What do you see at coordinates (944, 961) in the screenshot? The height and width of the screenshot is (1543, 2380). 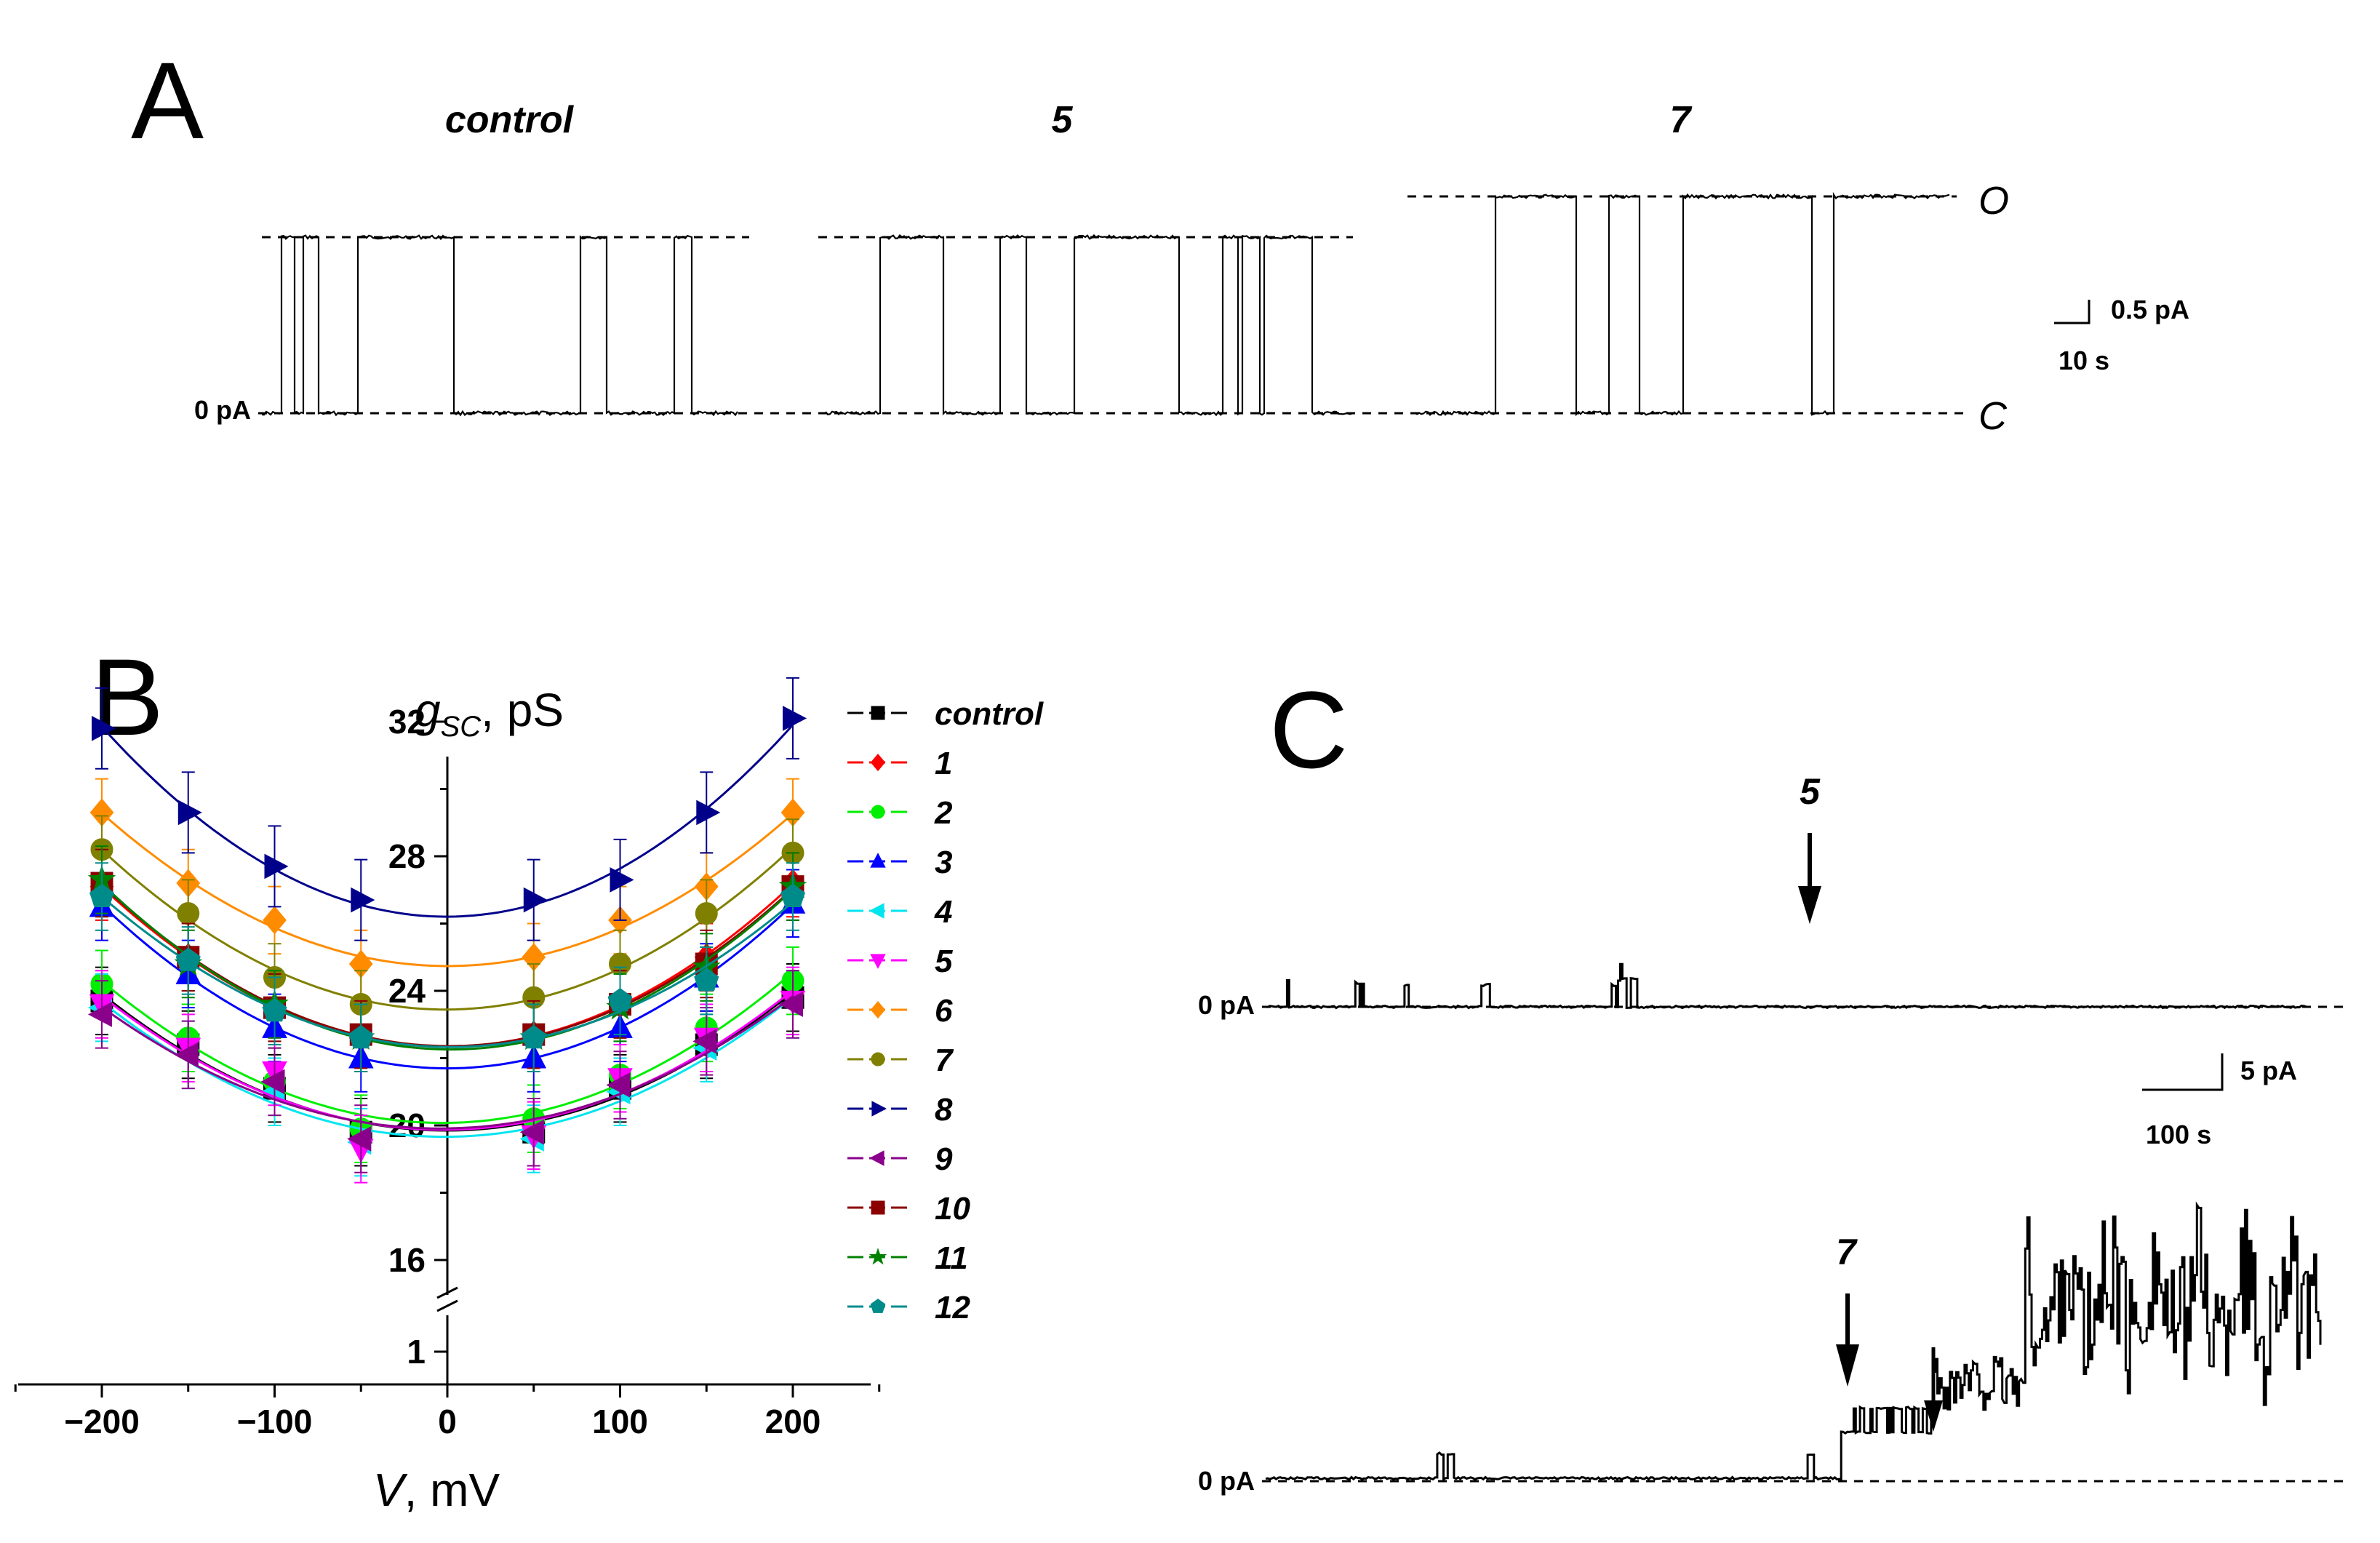 I see `legend-label: 5` at bounding box center [944, 961].